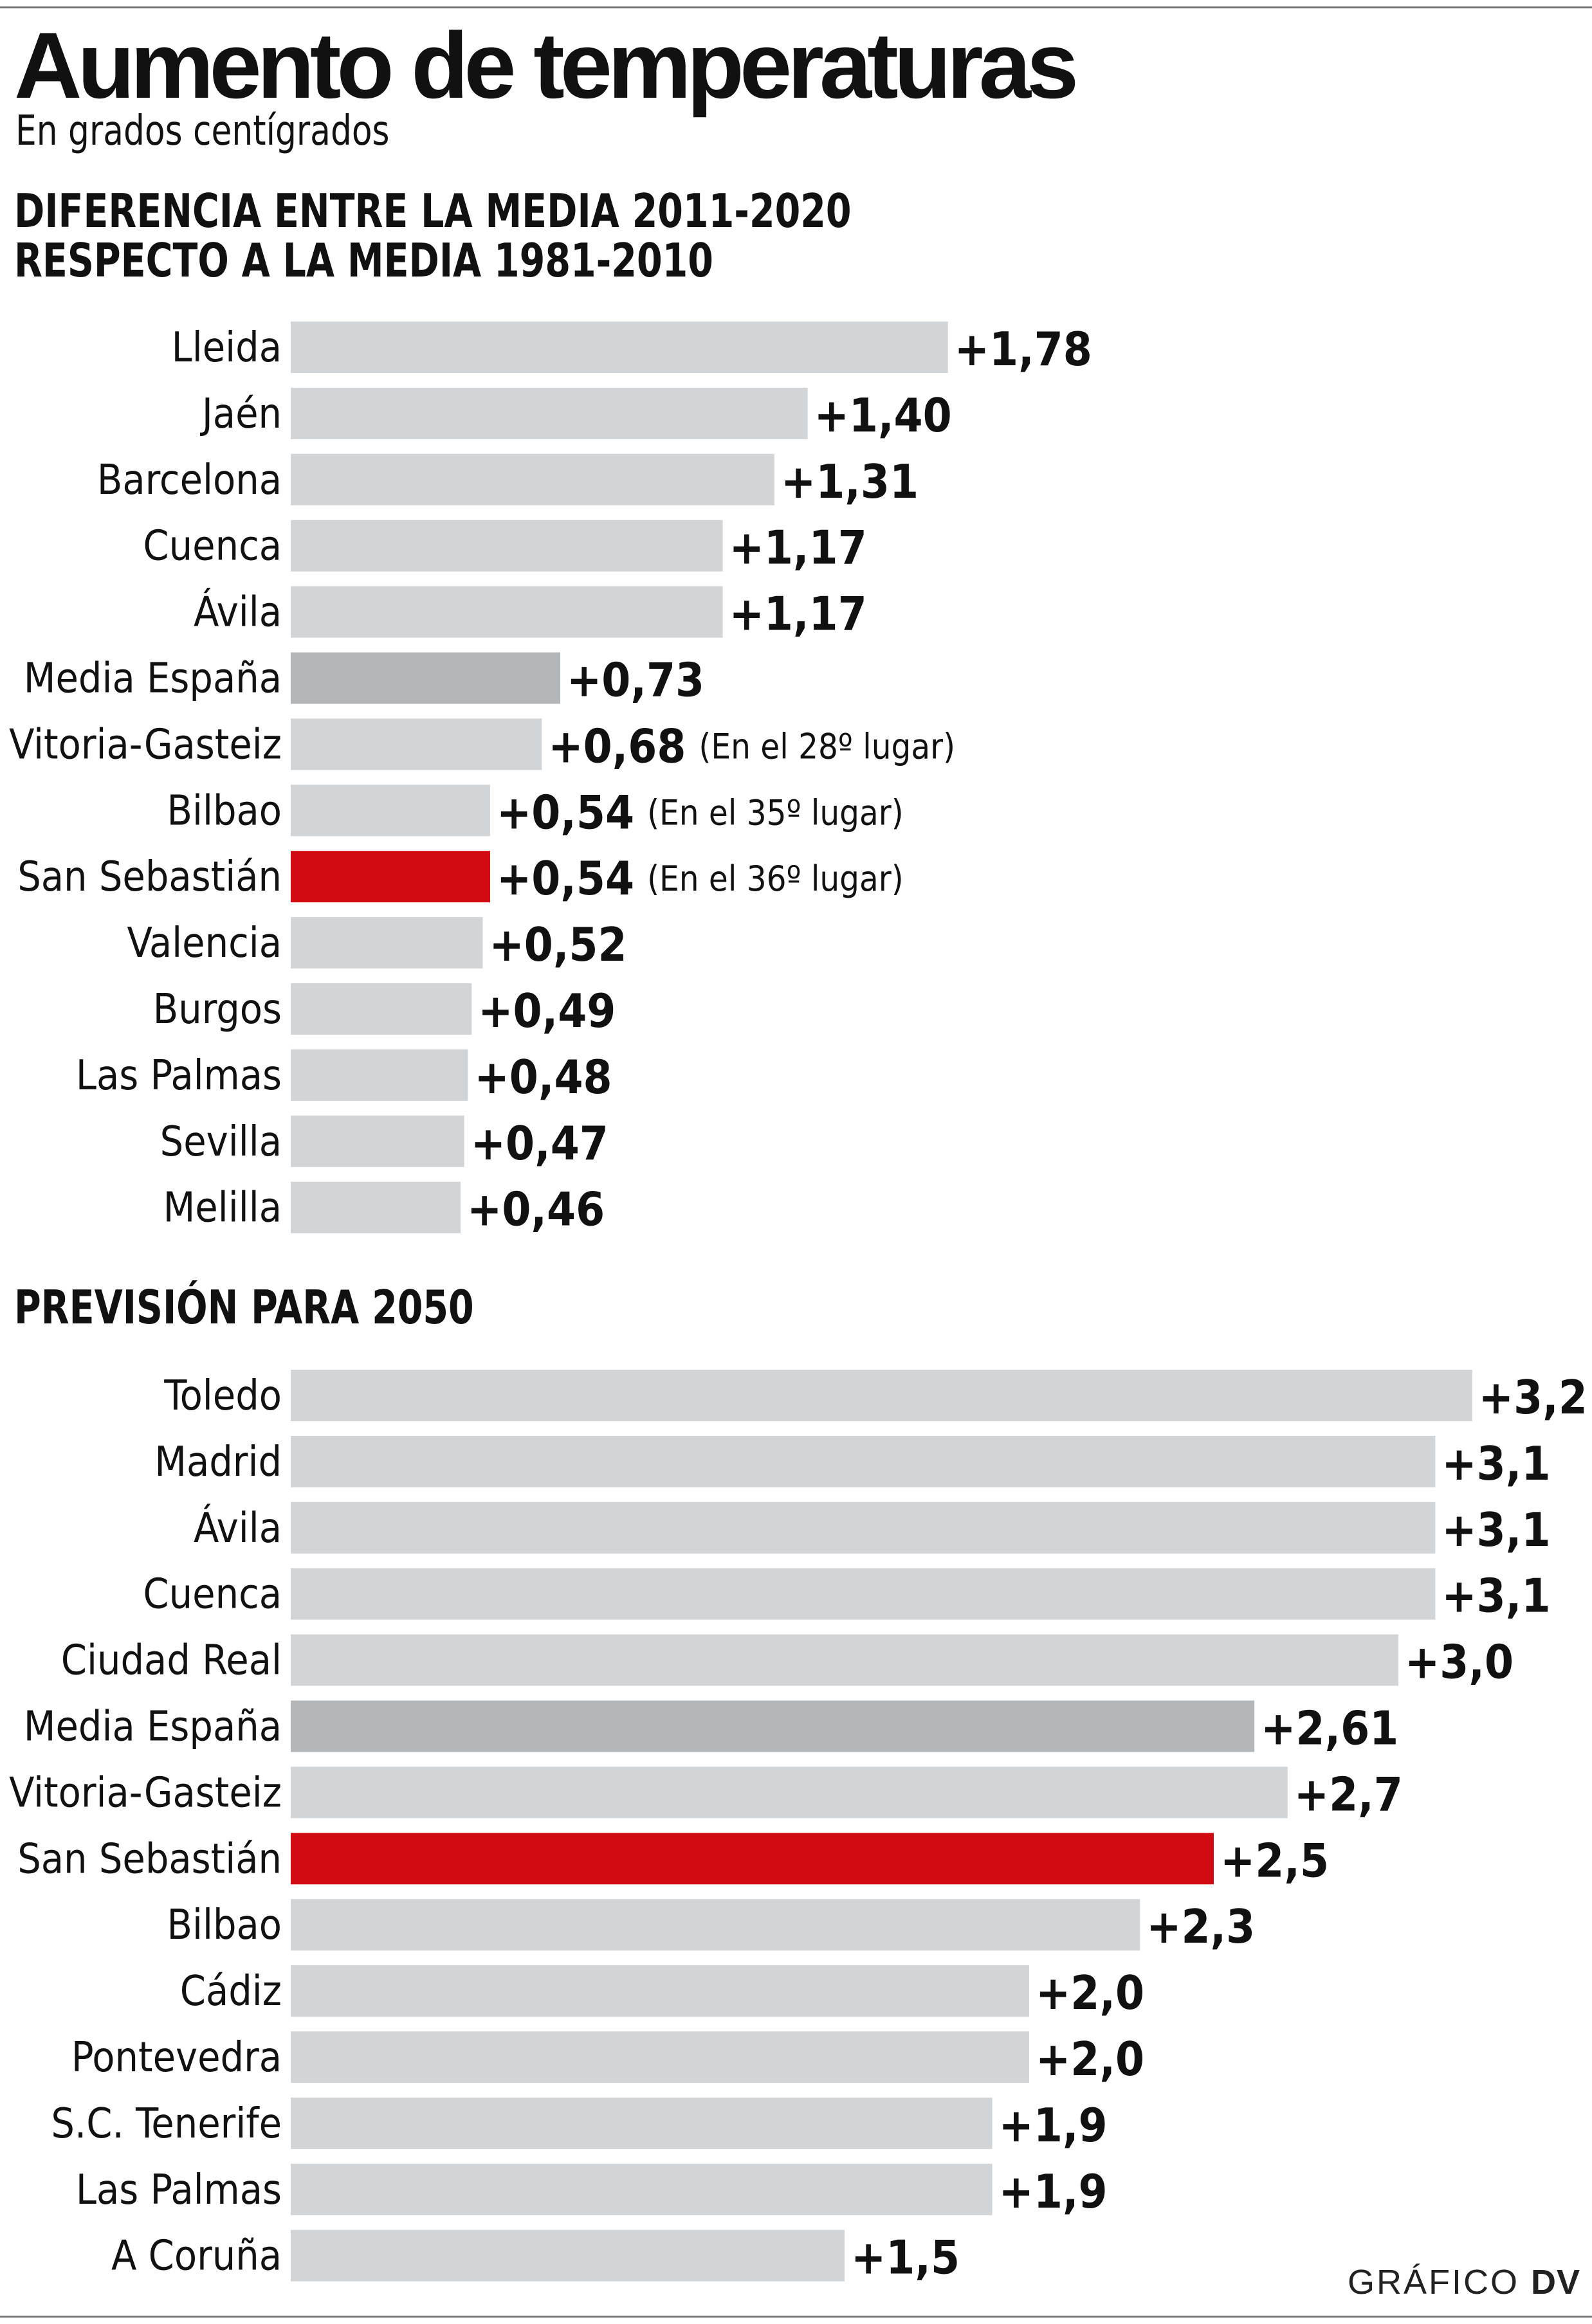  Describe the element at coordinates (539, 1143) in the screenshot. I see `value-label: +0,47` at that location.